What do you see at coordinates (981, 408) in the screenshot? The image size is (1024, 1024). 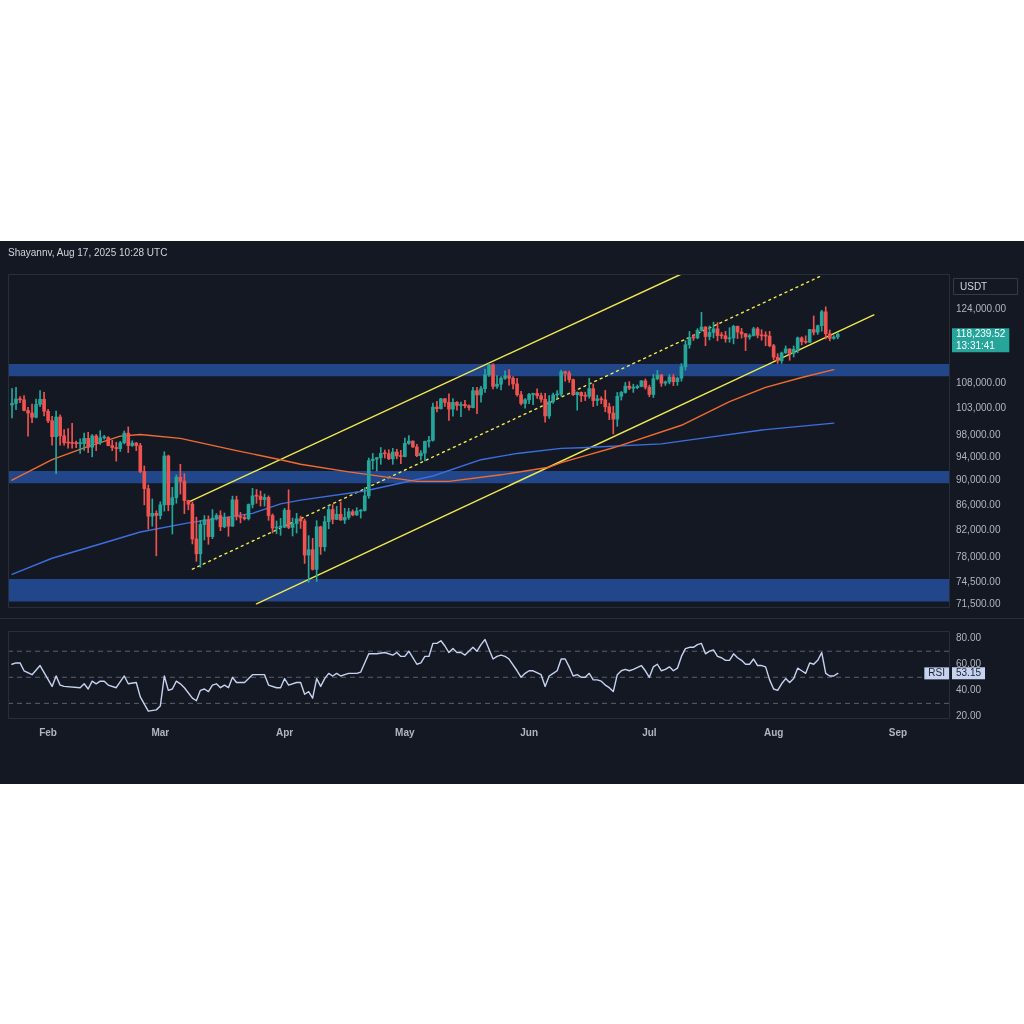 I see `y-tick-label: 103,000.00` at bounding box center [981, 408].